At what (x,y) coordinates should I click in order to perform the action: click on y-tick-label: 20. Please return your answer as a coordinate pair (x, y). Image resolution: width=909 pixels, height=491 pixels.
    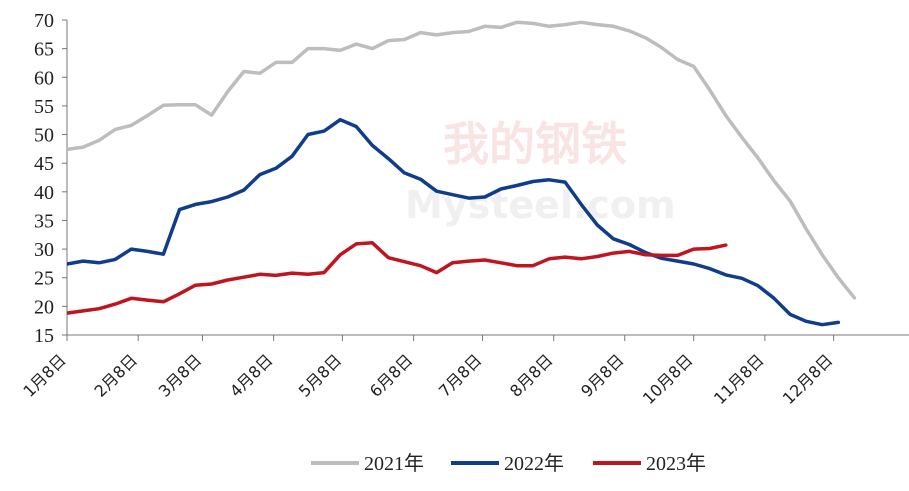
    Looking at the image, I should click on (44, 307).